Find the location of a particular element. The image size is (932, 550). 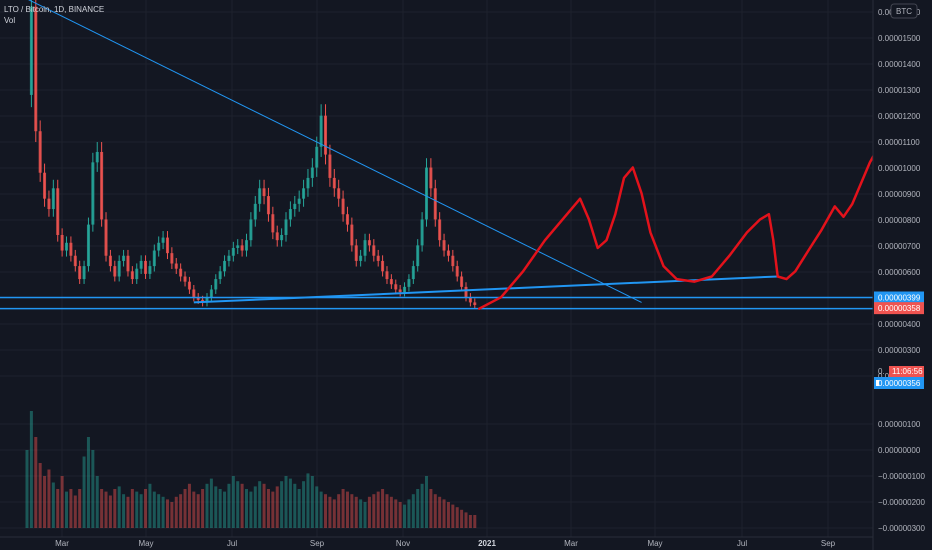

price-tick-label: 0.00001200 is located at coordinates (899, 116).